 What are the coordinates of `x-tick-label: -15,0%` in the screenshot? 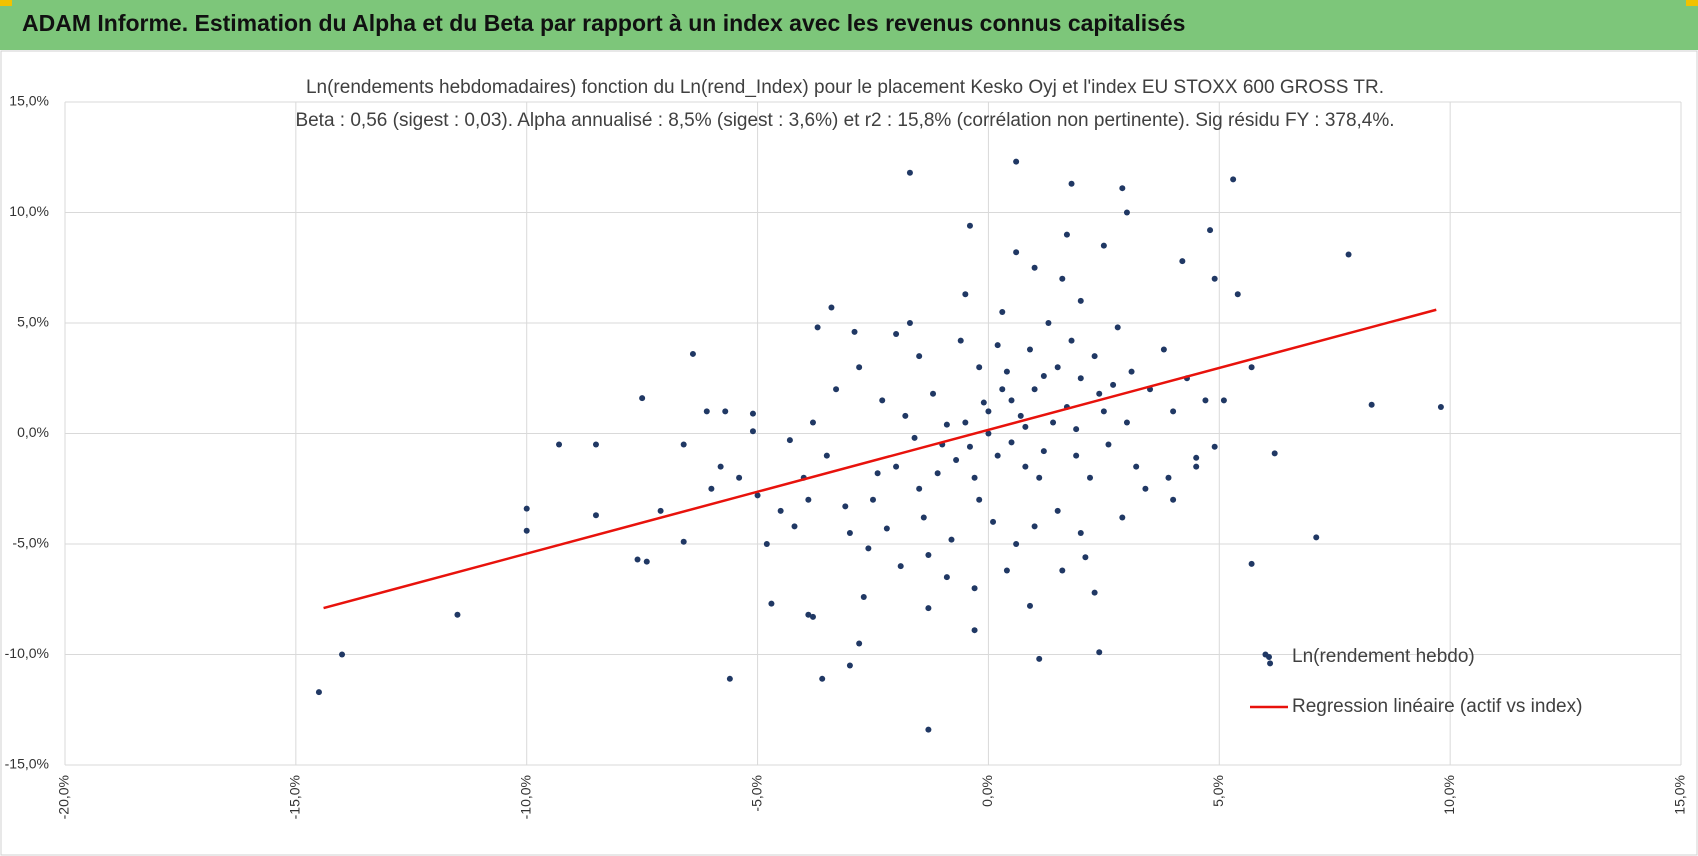 It's located at (295, 797).